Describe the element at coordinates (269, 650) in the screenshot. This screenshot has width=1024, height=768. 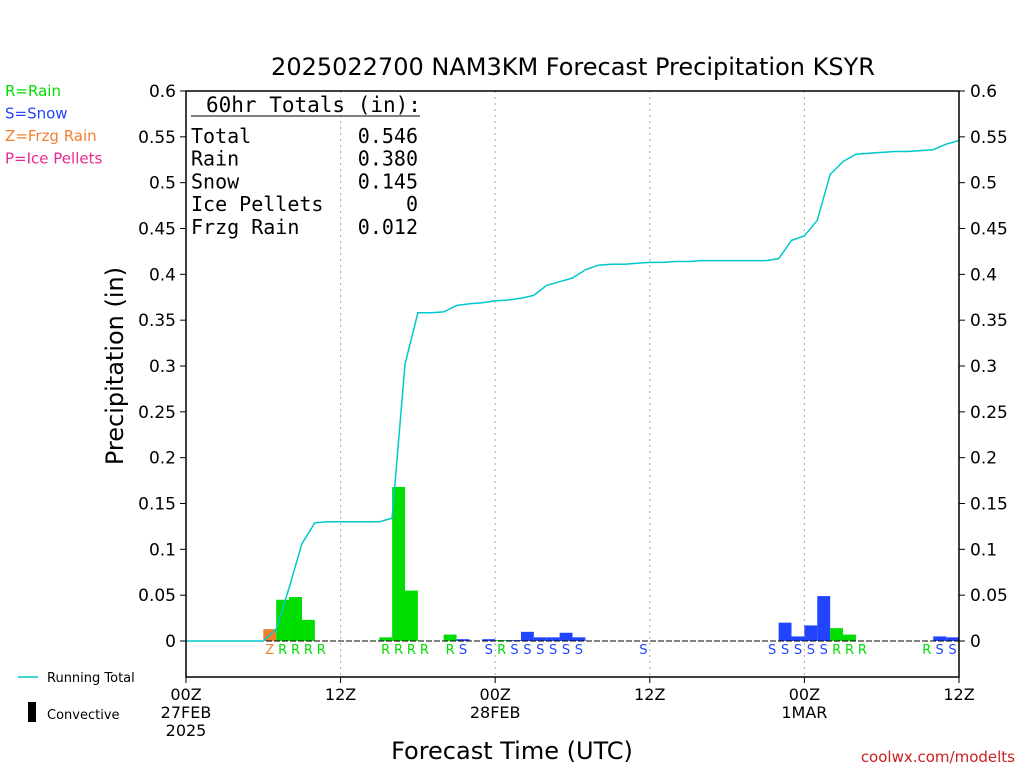
I see `precip-type-label: Z` at that location.